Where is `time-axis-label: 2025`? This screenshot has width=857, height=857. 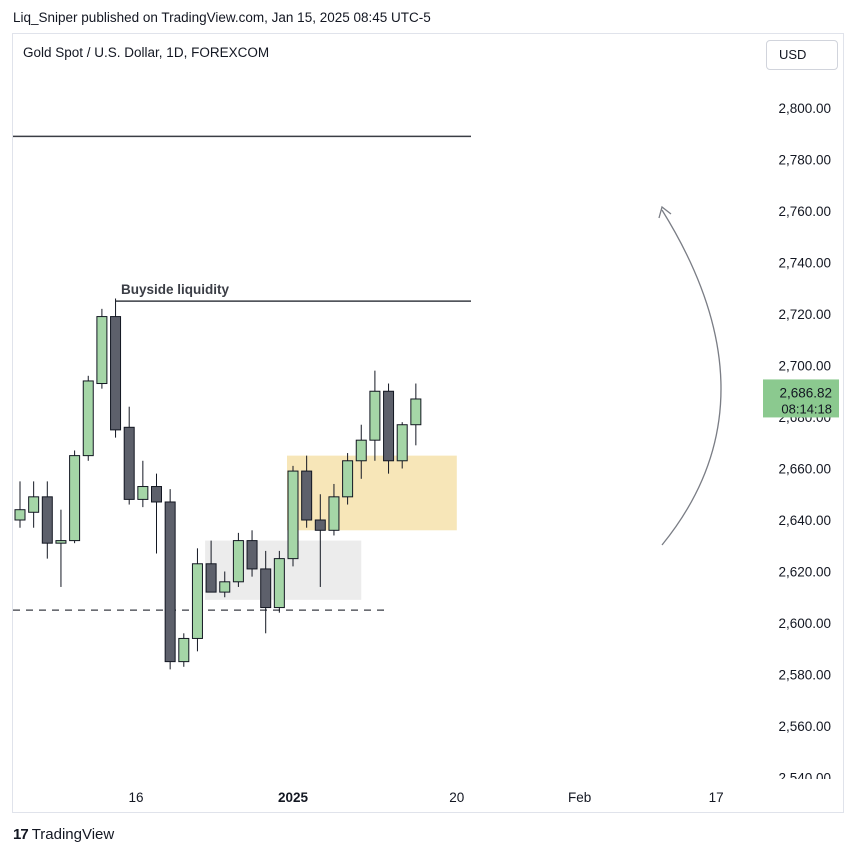
time-axis-label: 2025 is located at coordinates (293, 797).